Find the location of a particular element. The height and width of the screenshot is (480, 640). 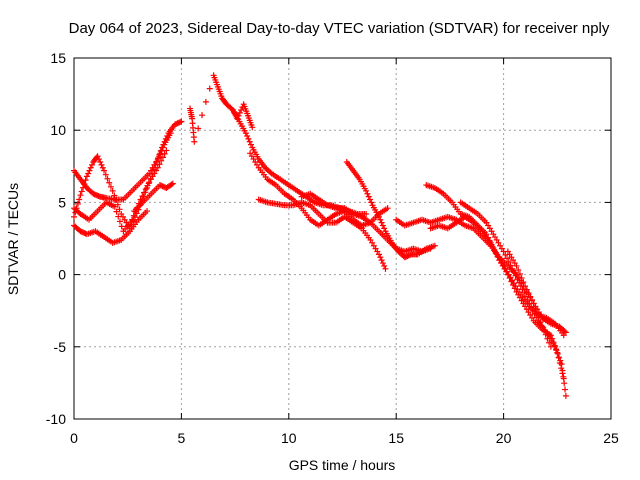

x-tick-label: 25 is located at coordinates (611, 438).